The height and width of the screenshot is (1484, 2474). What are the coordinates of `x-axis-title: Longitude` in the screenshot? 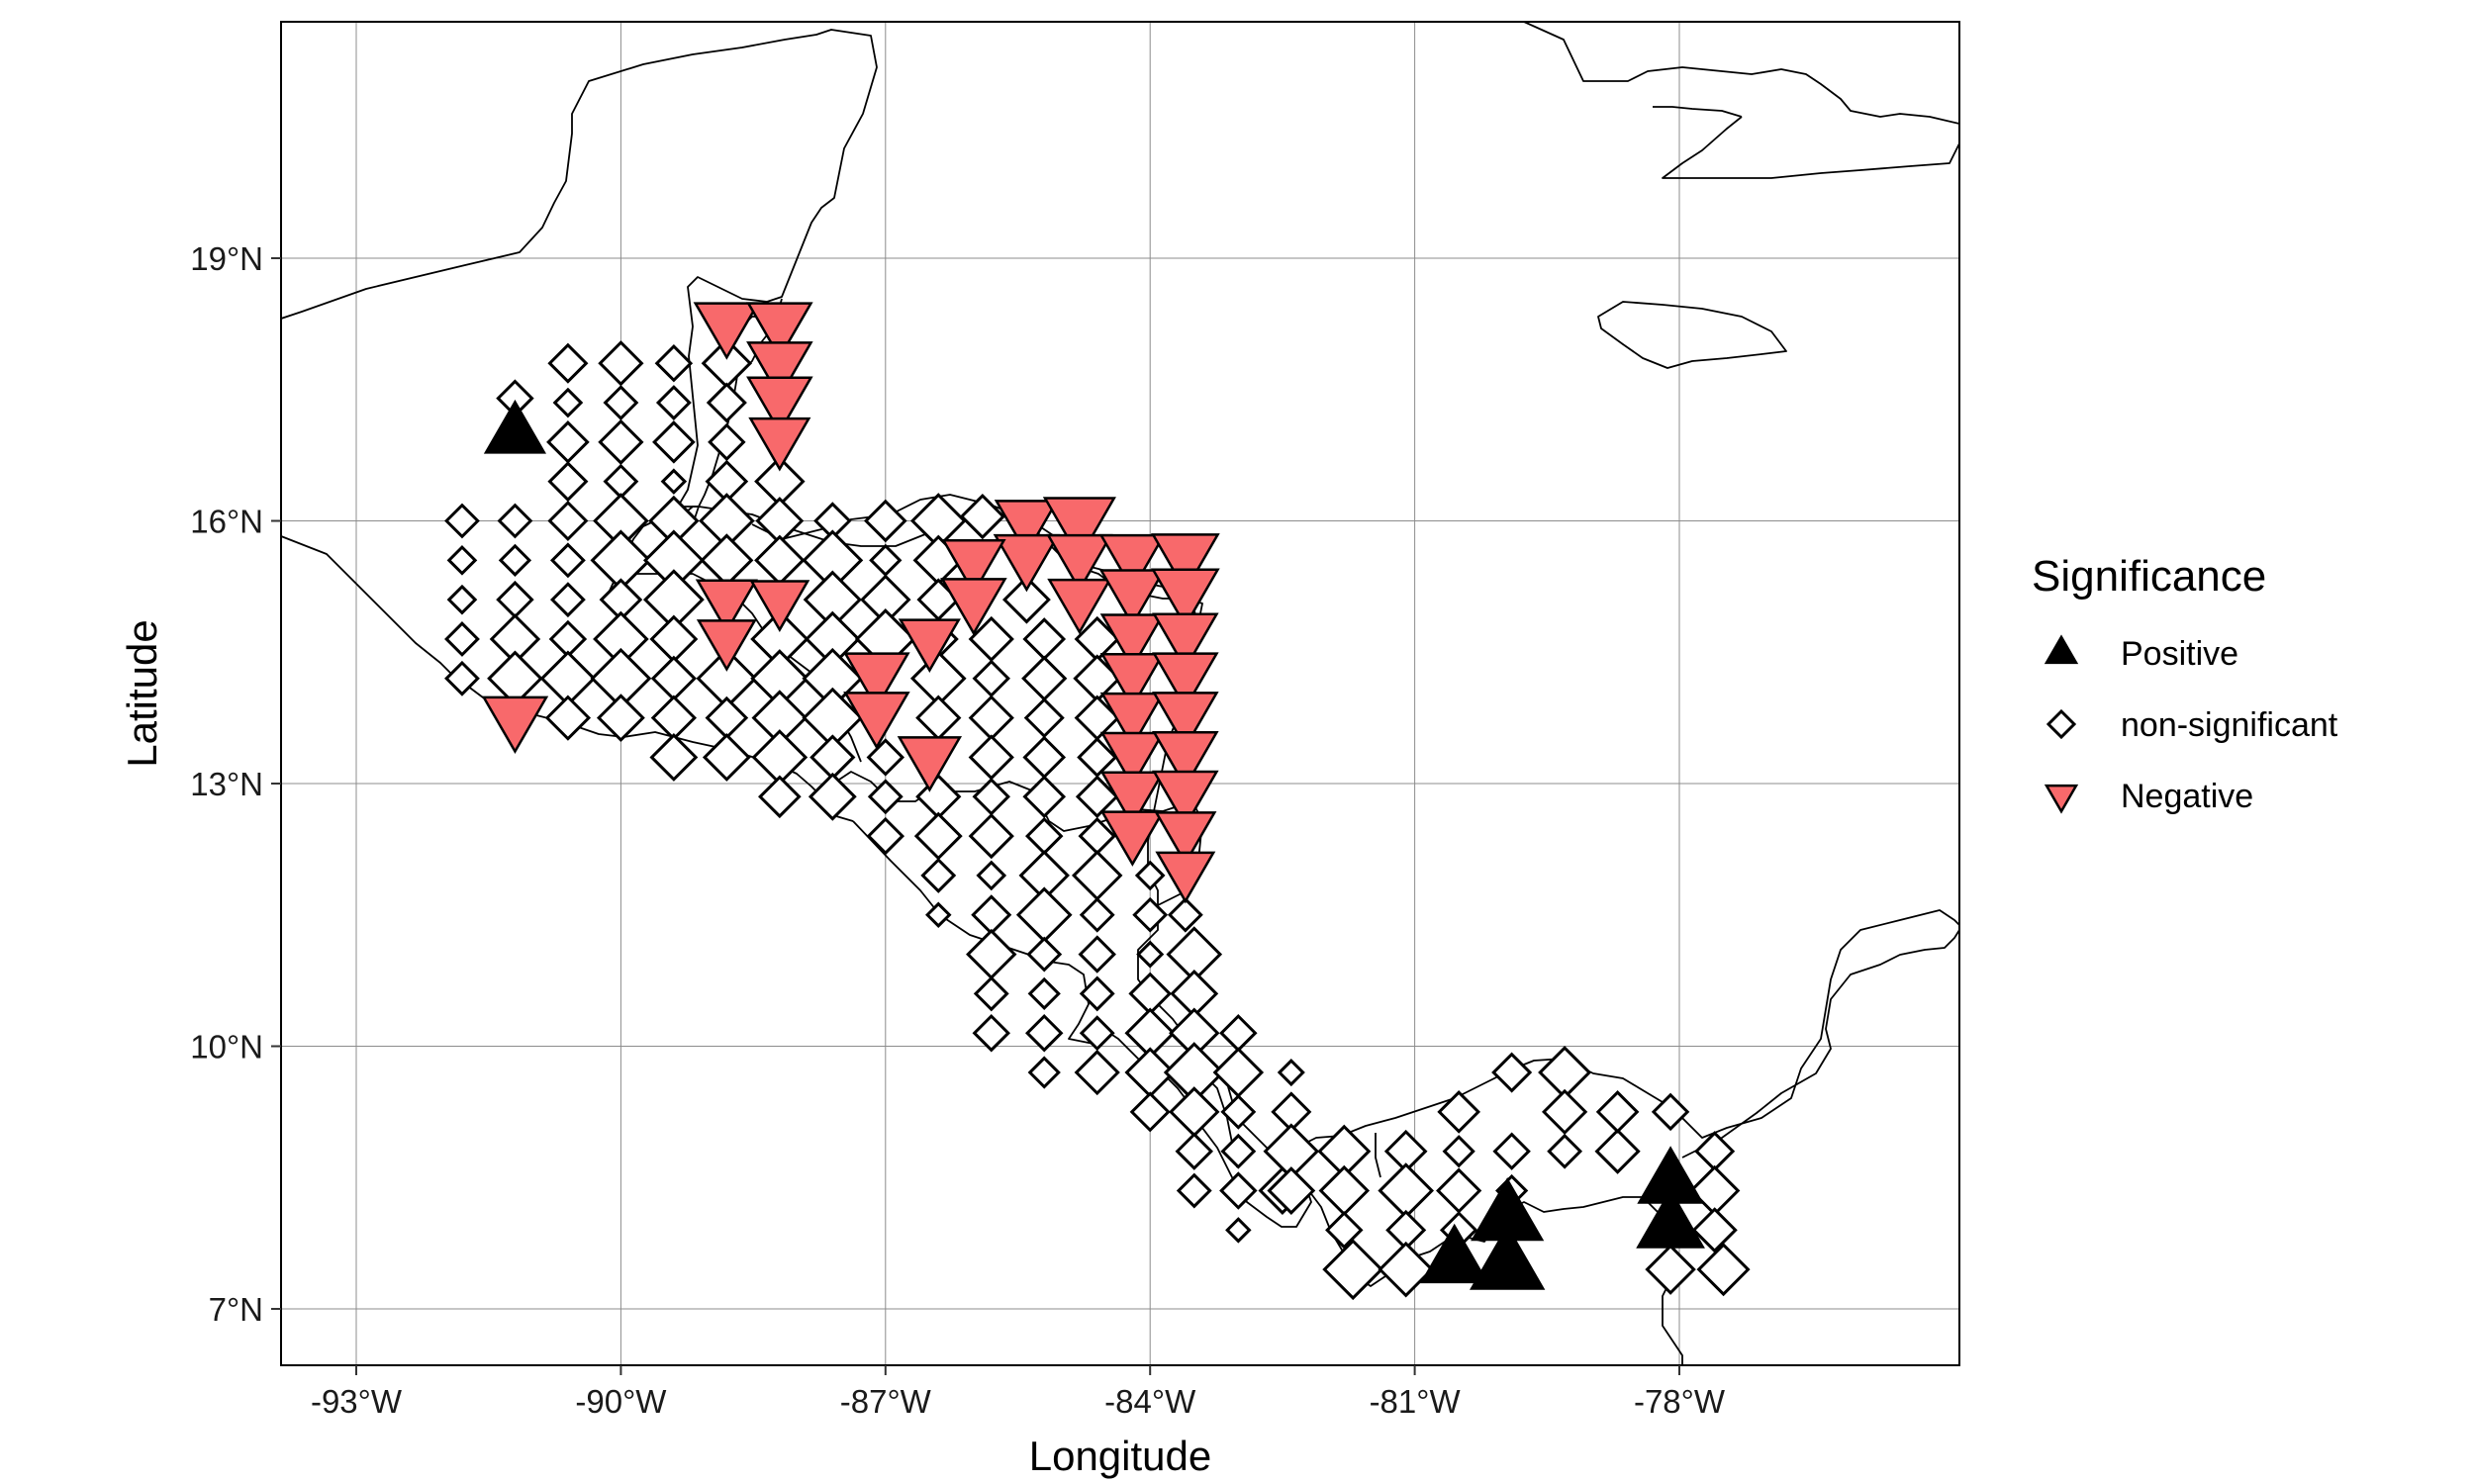 It's located at (1120, 1456).